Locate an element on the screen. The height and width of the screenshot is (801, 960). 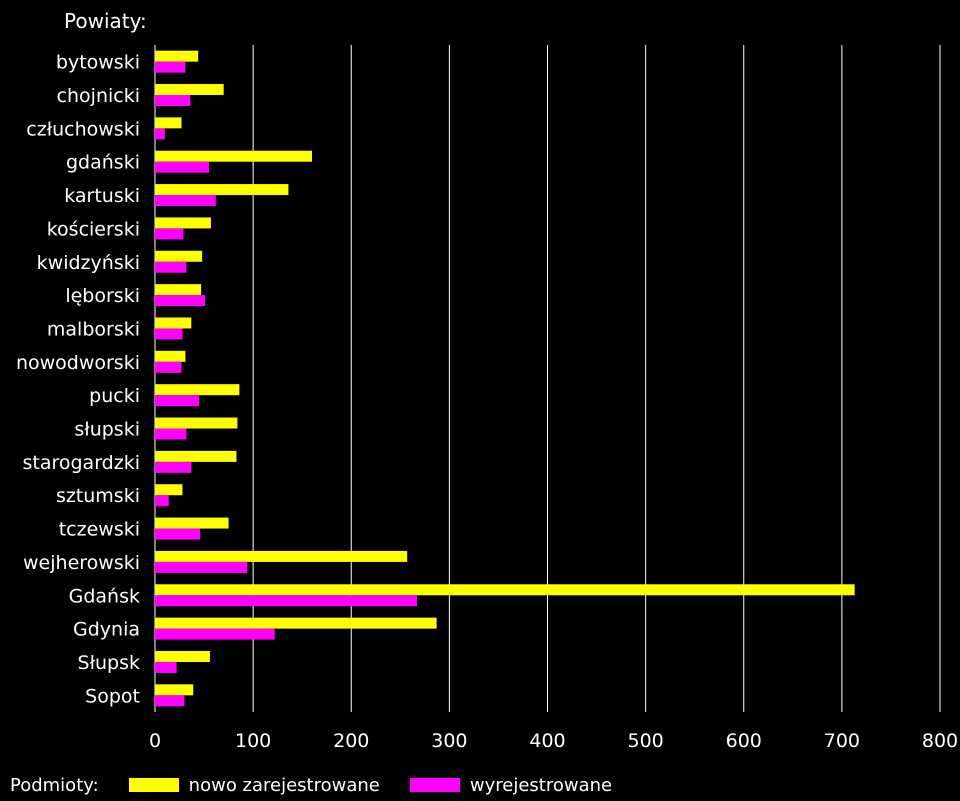
x-tick-label-100: 100 is located at coordinates (253, 741).